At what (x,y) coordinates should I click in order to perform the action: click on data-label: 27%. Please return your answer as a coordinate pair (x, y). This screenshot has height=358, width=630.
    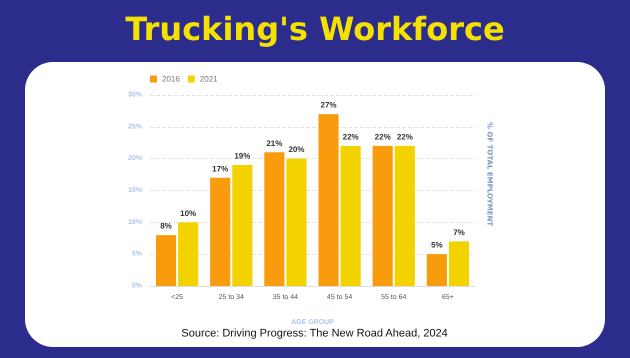
    Looking at the image, I should click on (328, 105).